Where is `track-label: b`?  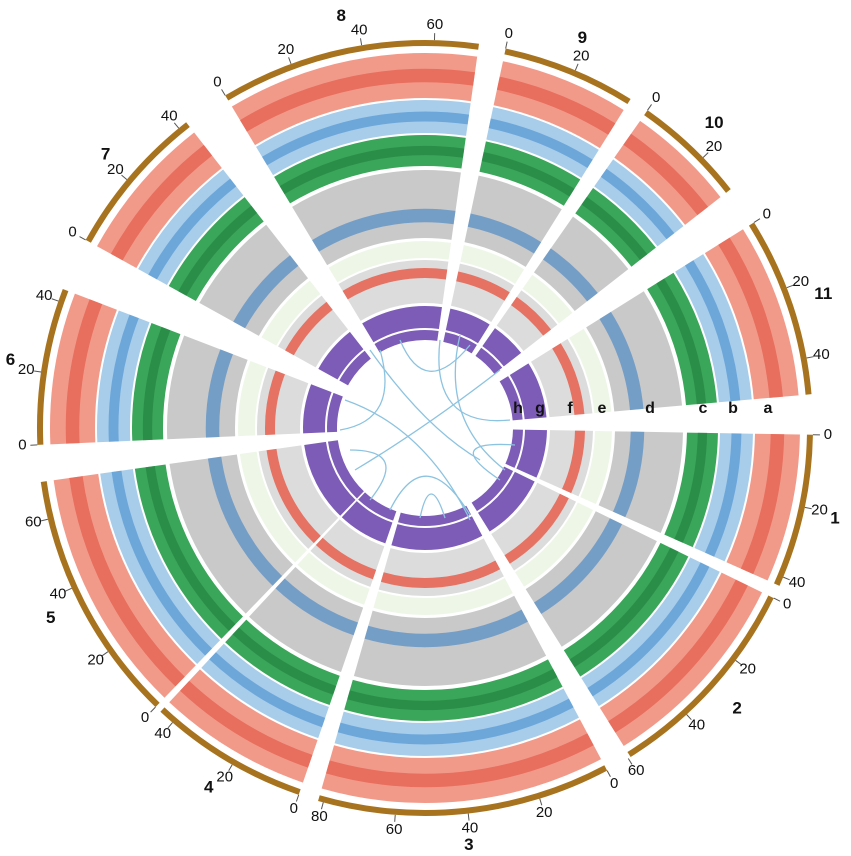 track-label: b is located at coordinates (733, 408).